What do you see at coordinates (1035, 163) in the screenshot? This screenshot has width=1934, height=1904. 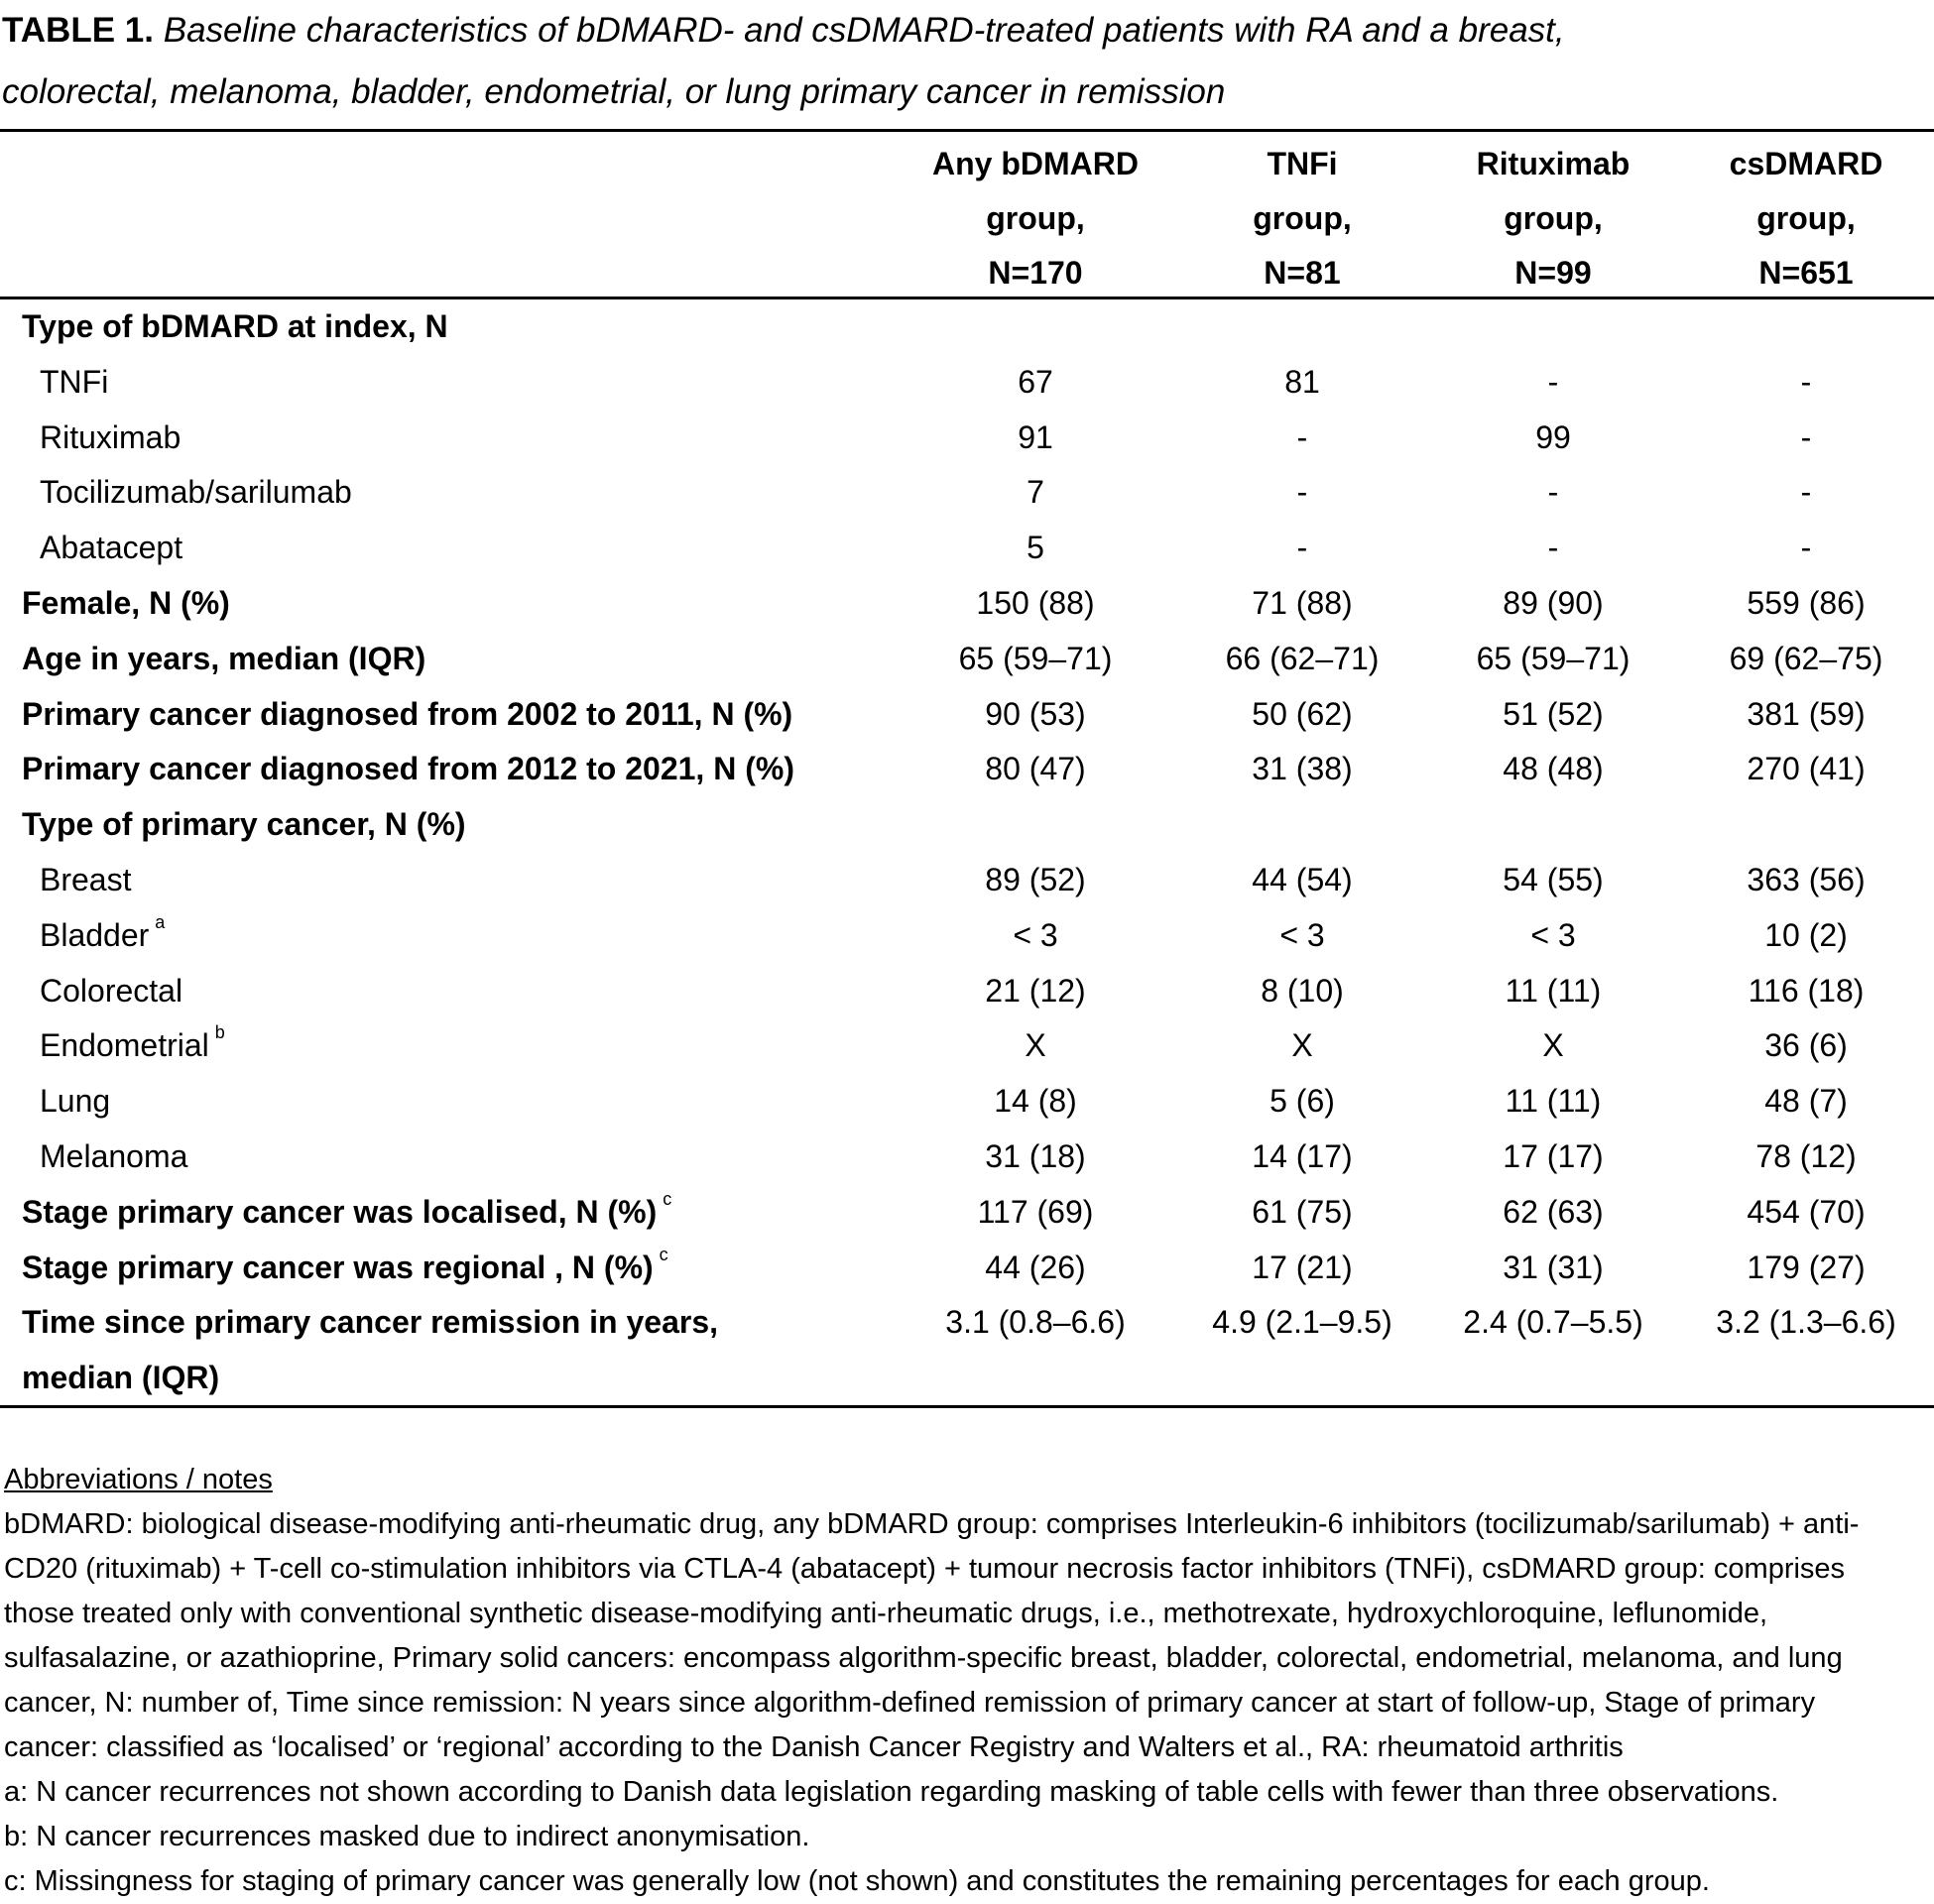 I see `column-header-line: Any bDMARD` at bounding box center [1035, 163].